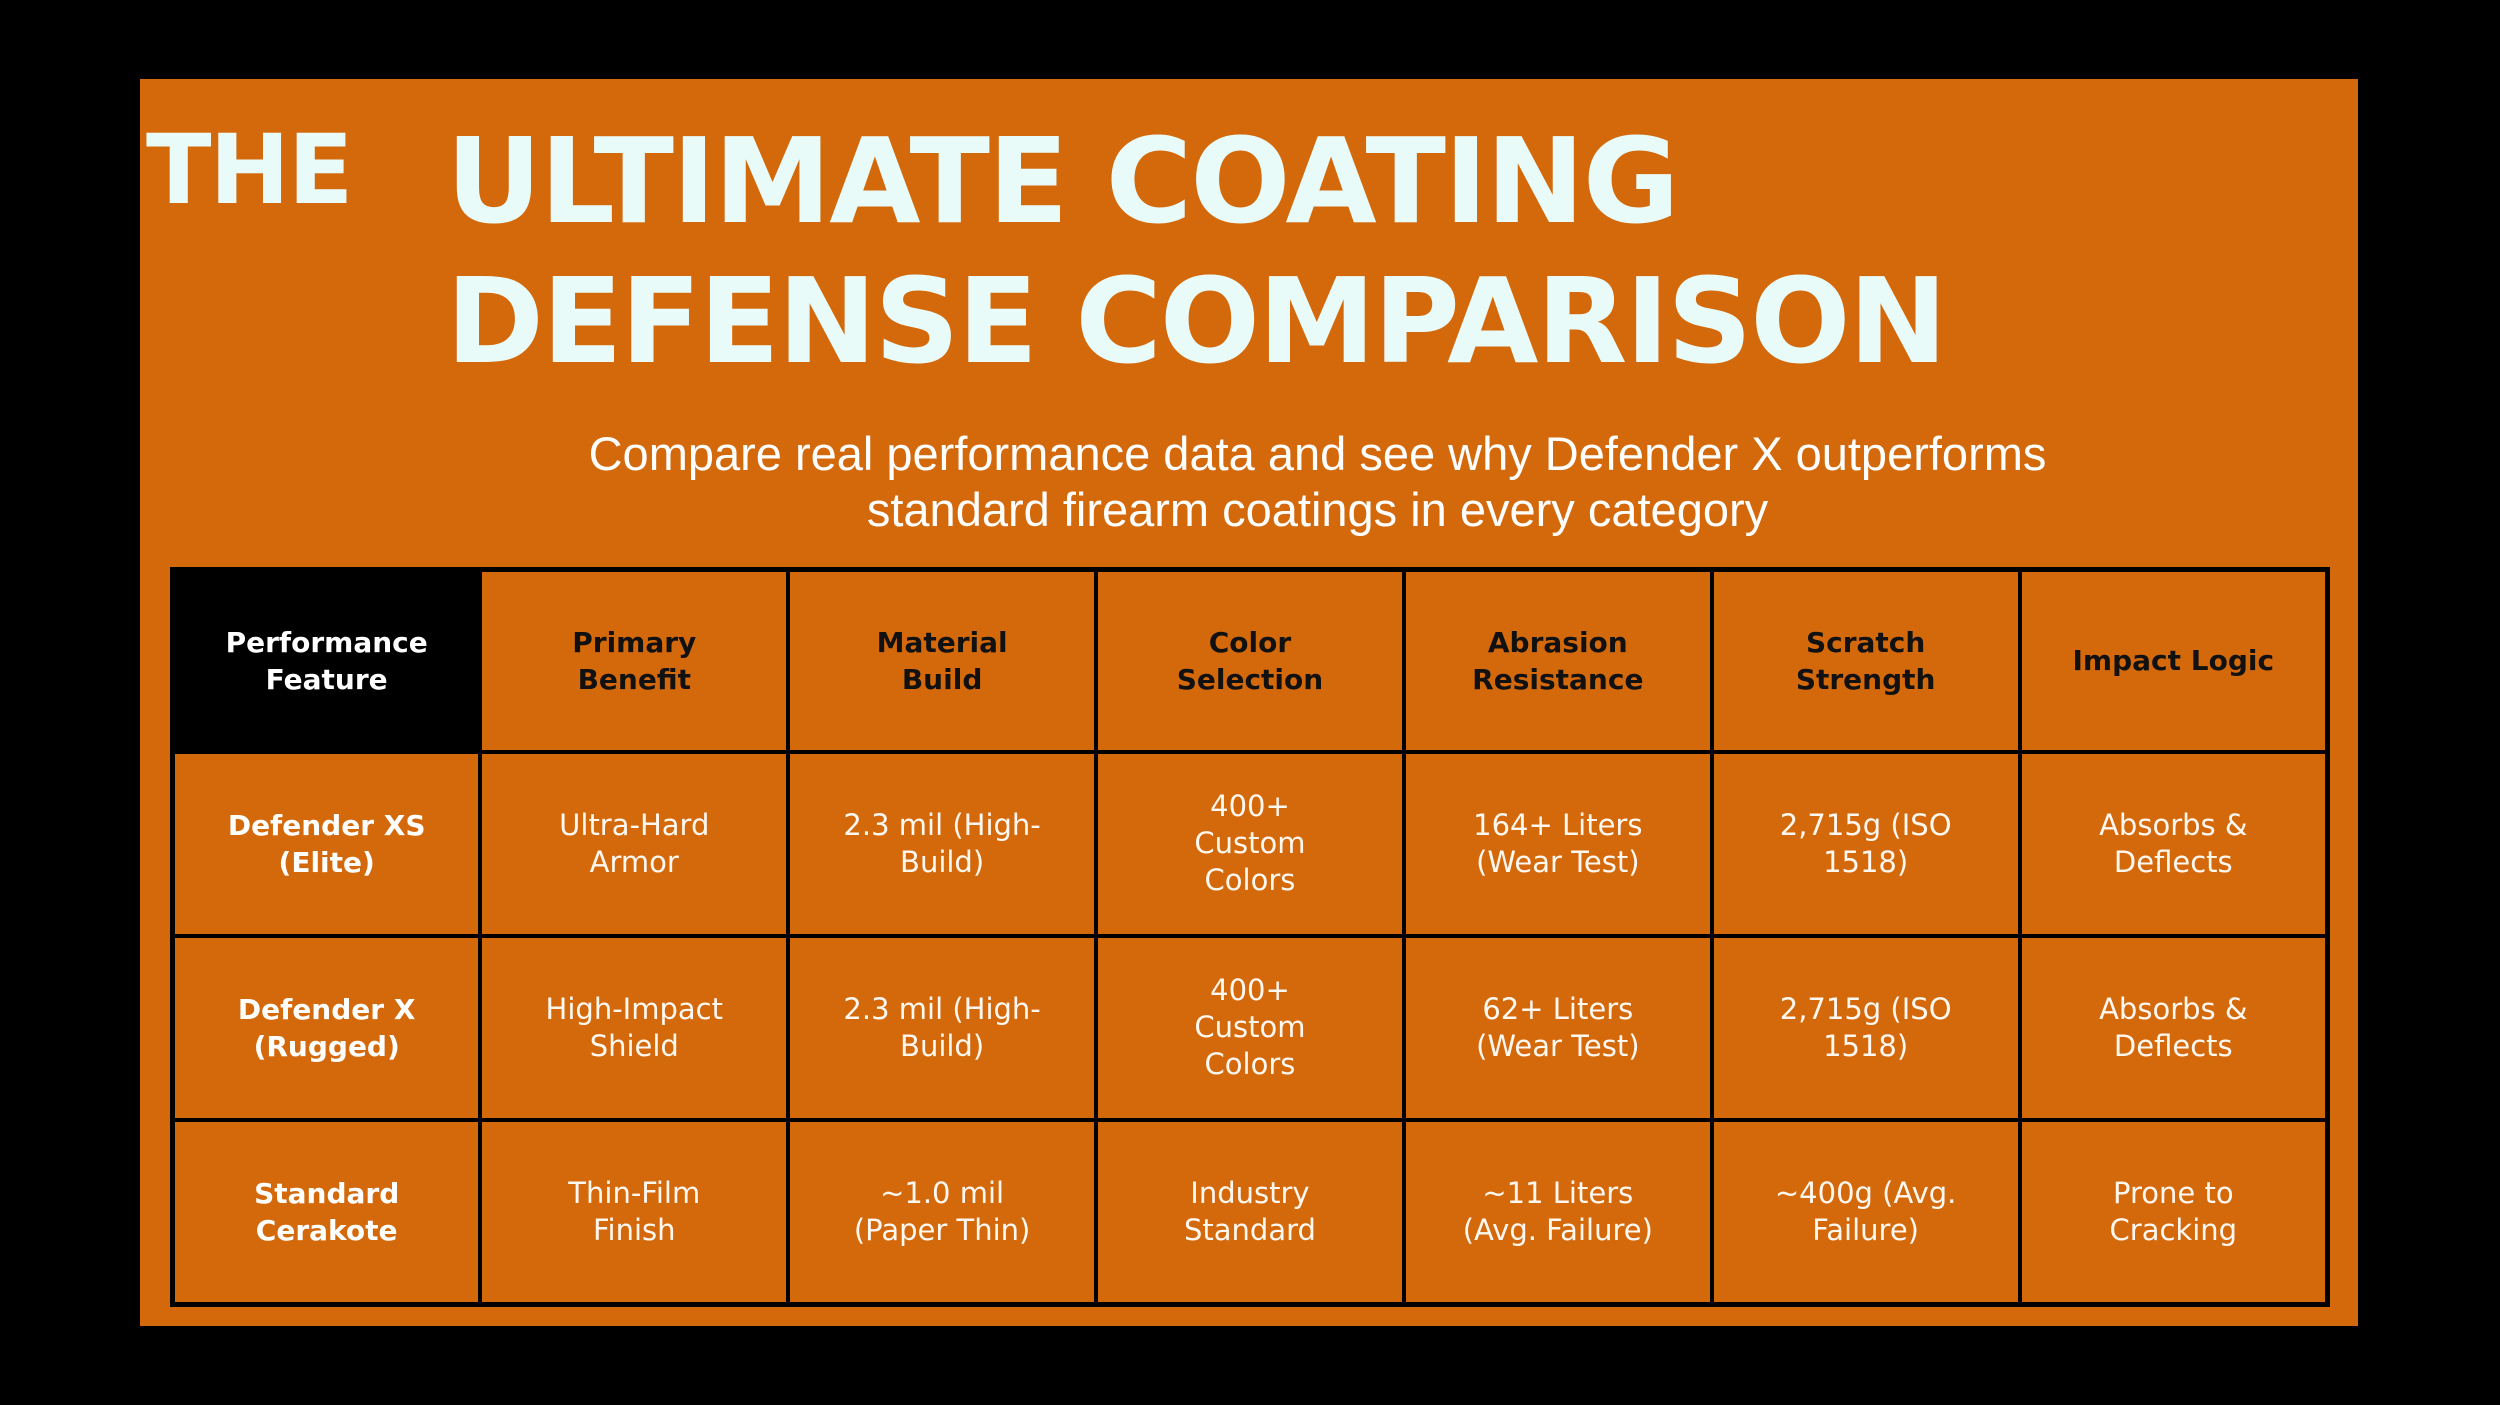 Image resolution: width=2500 pixels, height=1405 pixels. I want to click on title-line-2: DEFENSE COMPARISON, so click(1196, 321).